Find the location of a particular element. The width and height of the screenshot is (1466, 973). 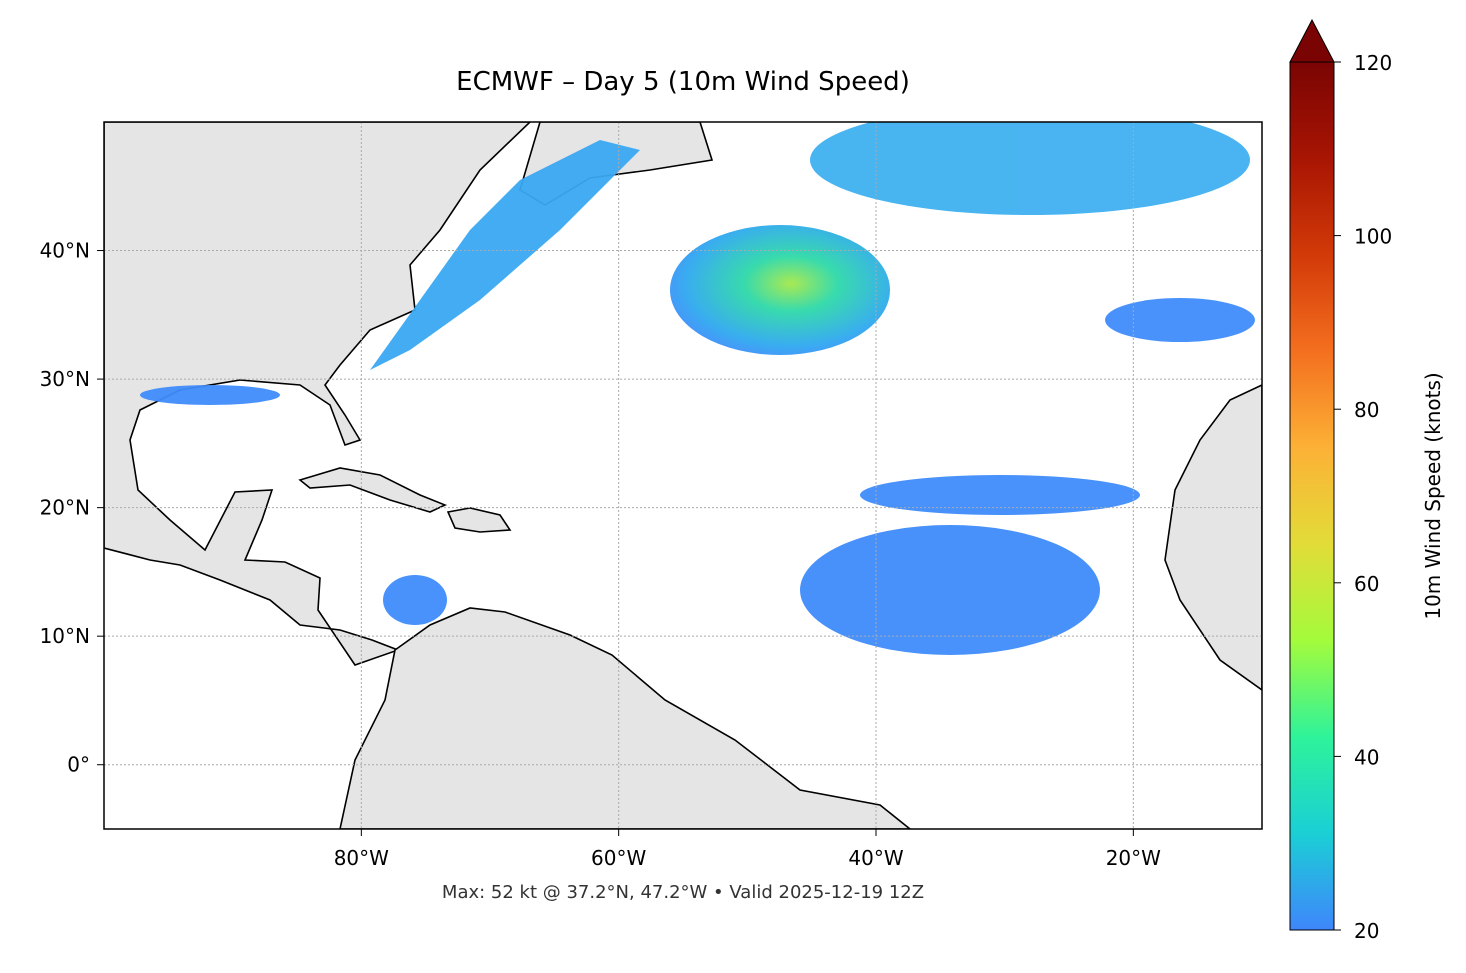

x-tick-label: 40°W is located at coordinates (875, 858).